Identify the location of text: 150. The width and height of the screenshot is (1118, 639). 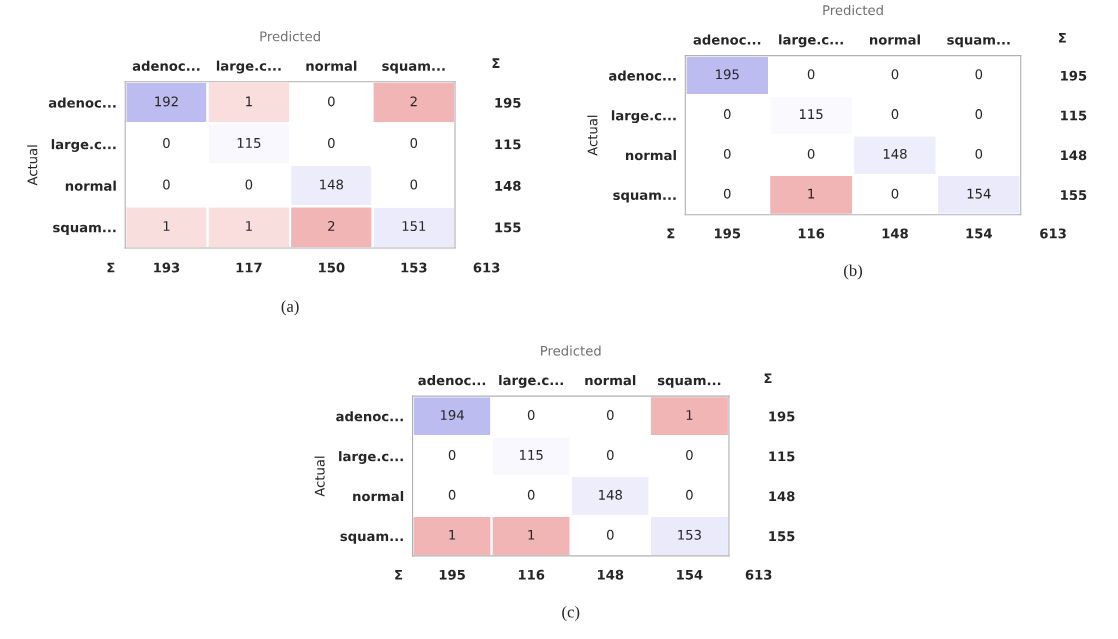
(332, 267).